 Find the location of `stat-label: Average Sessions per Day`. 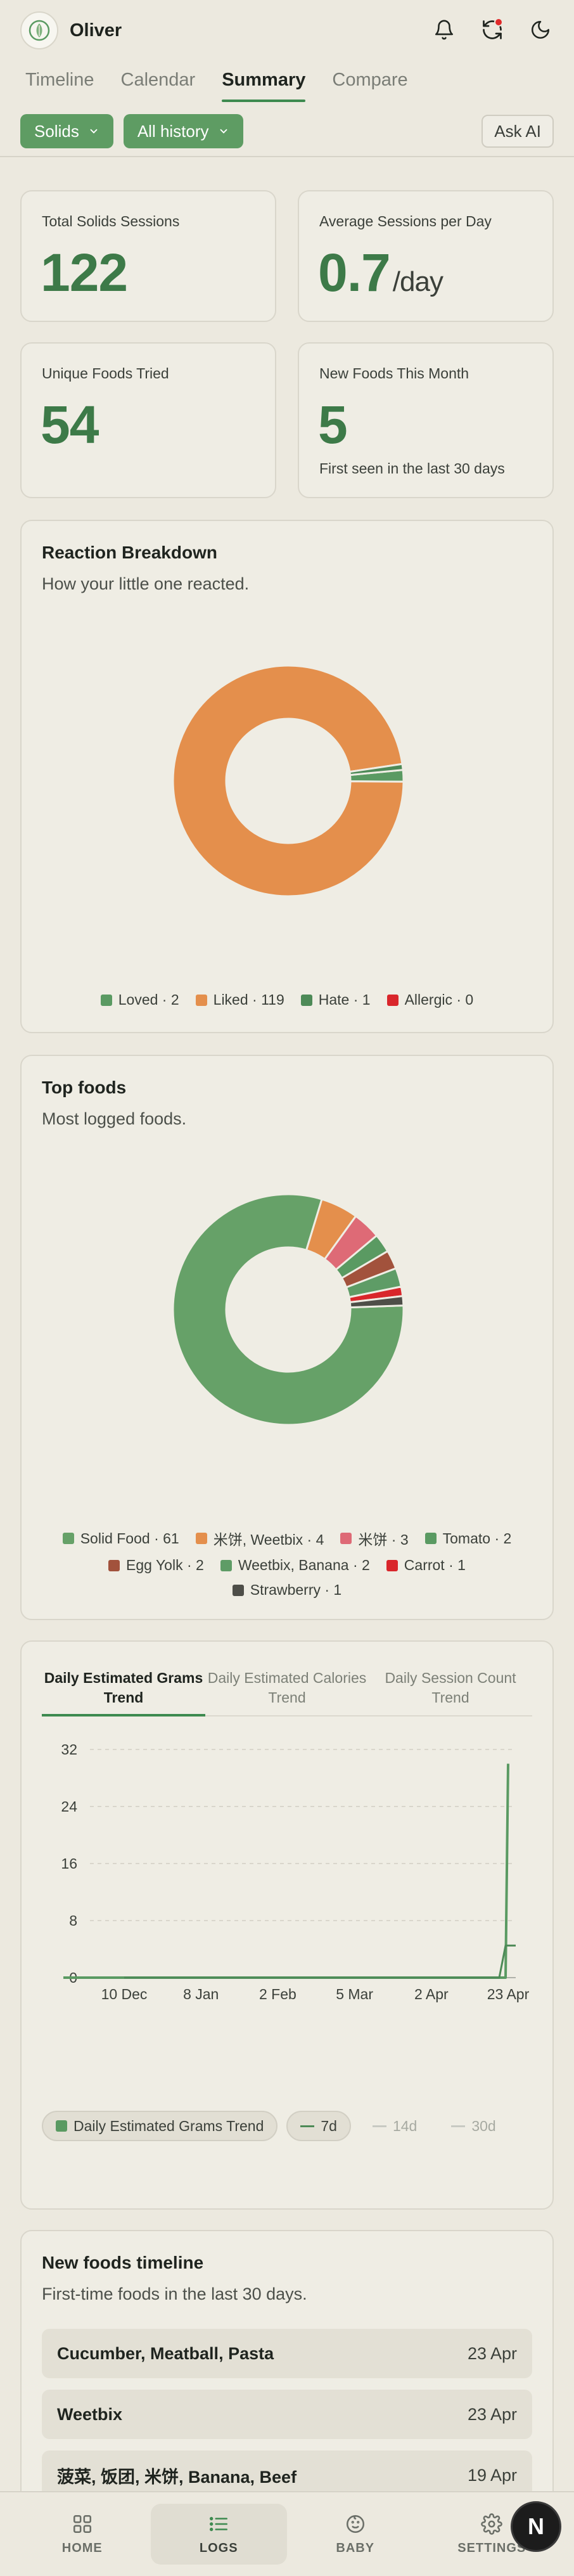

stat-label: Average Sessions per Day is located at coordinates (405, 221).